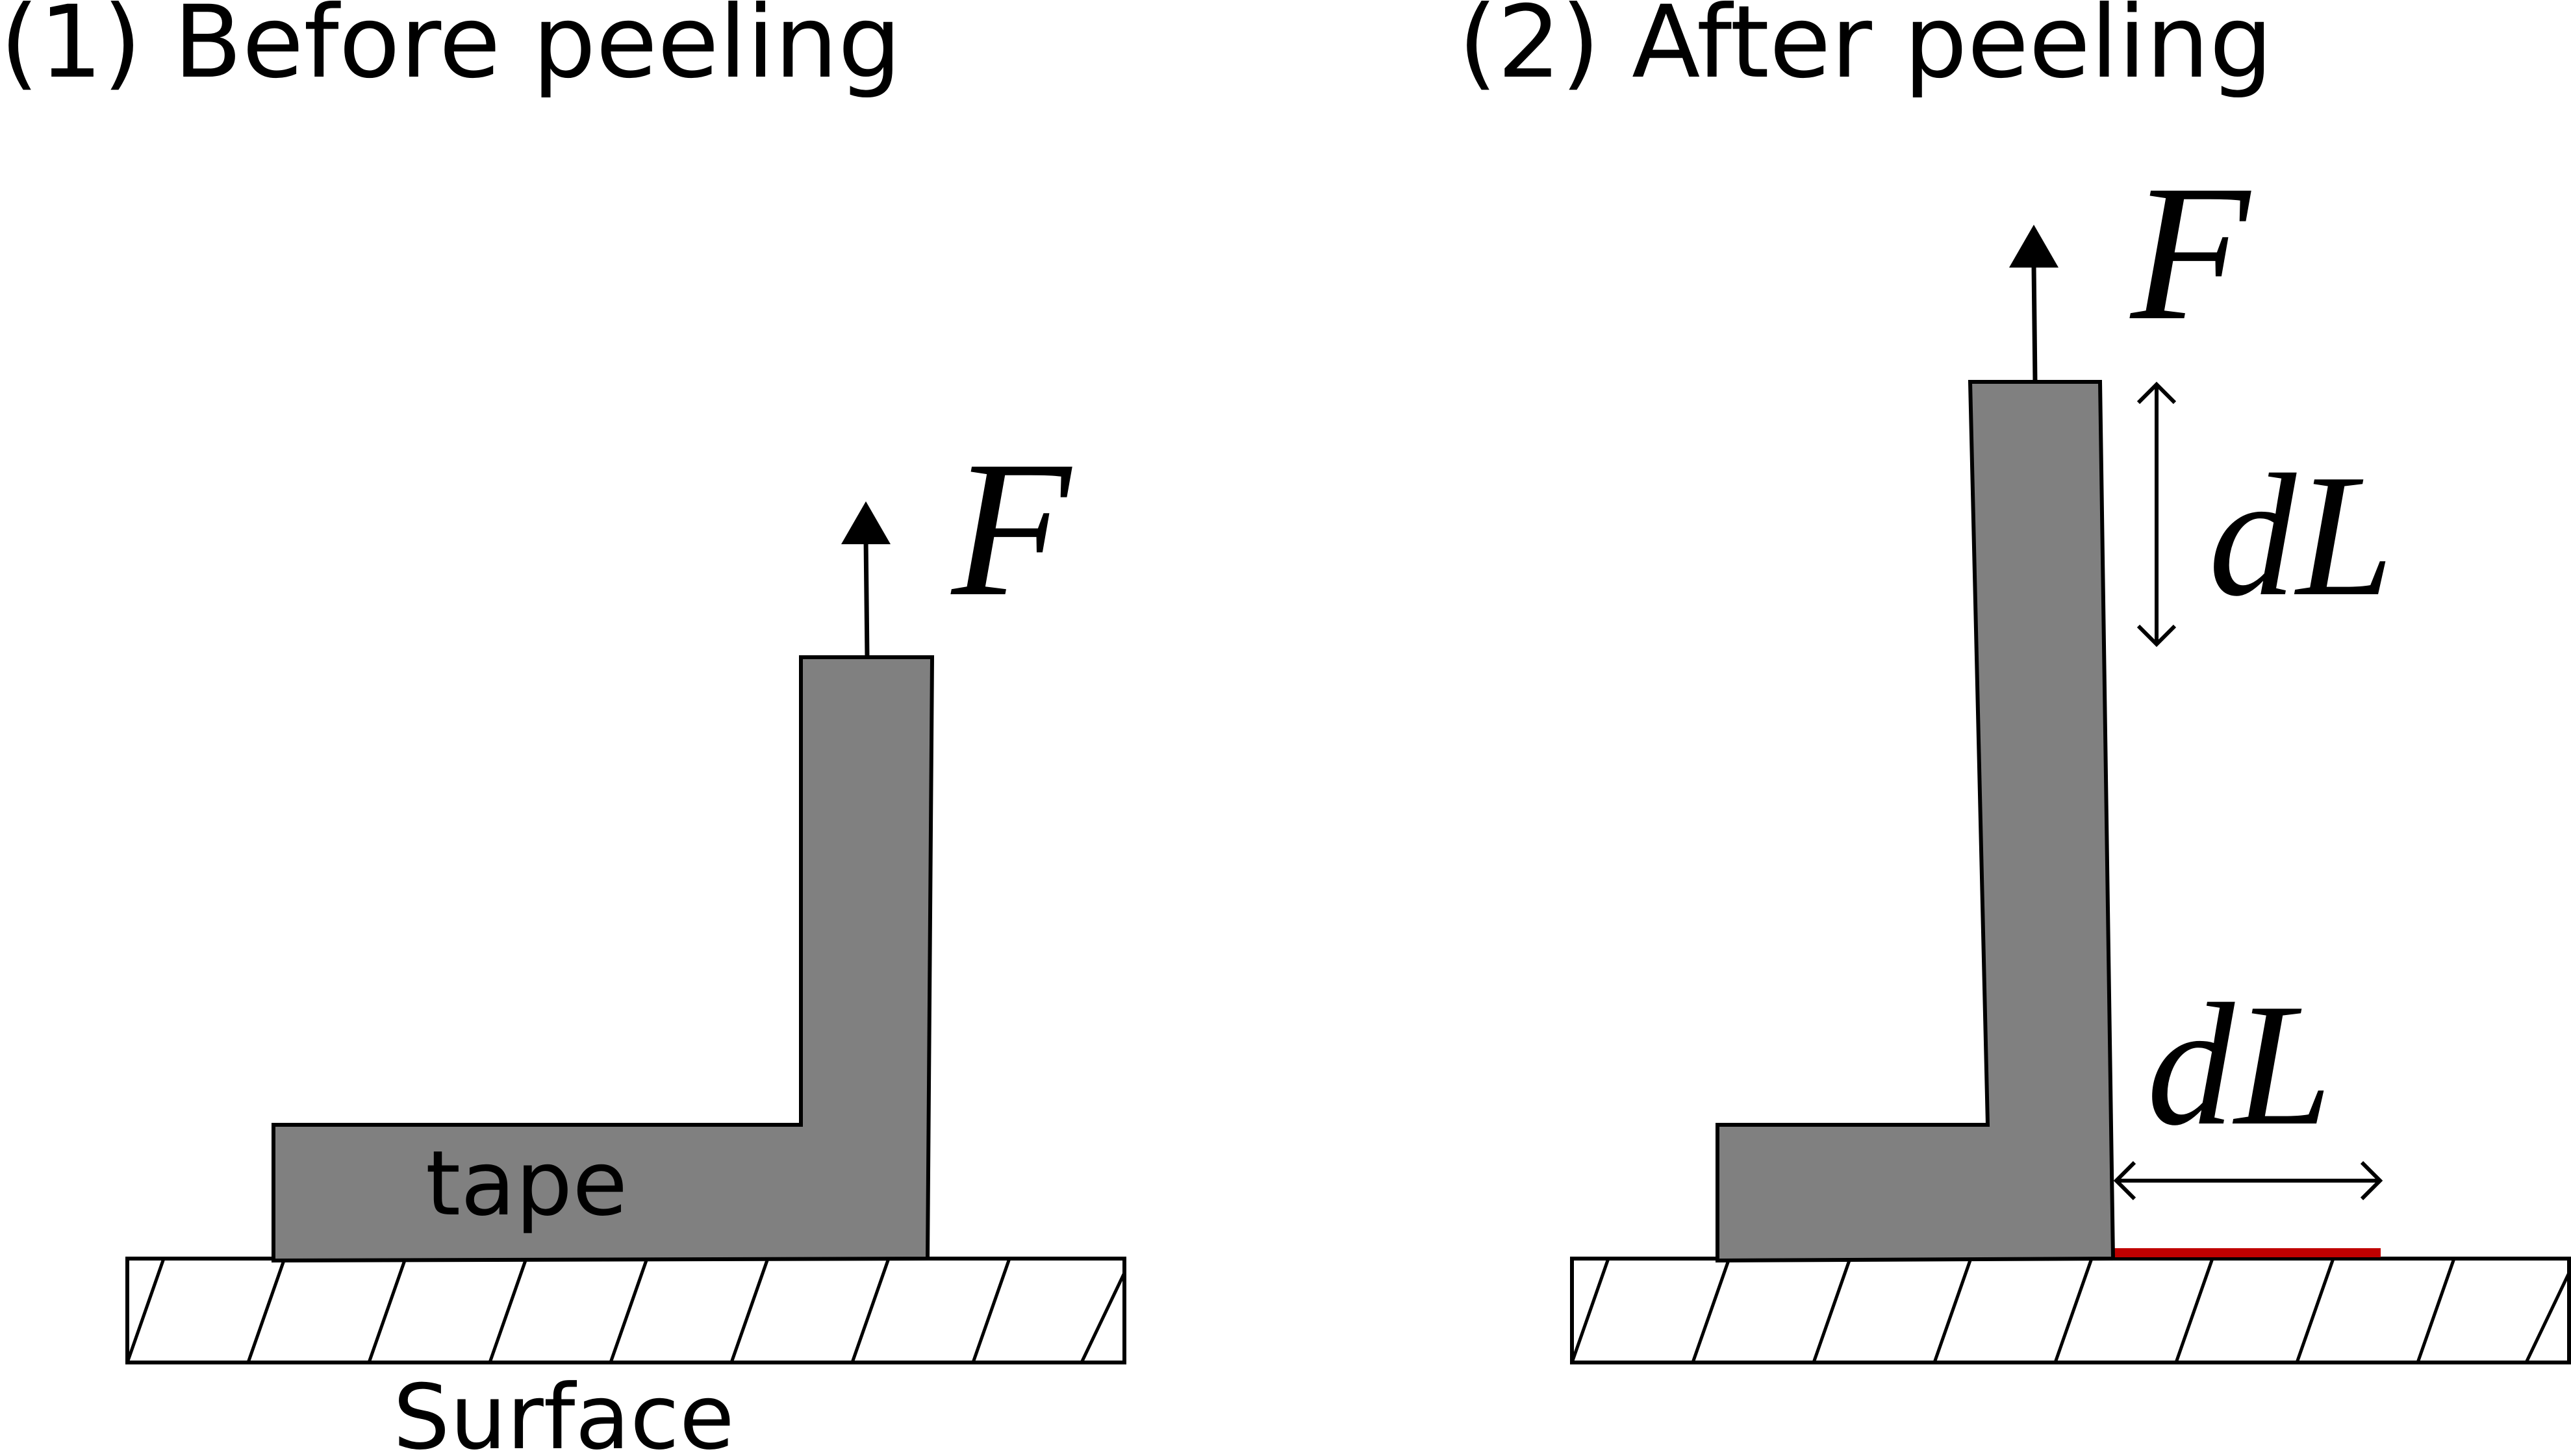 Image resolution: width=2571 pixels, height=1456 pixels. I want to click on surface-hatching-after, so click(2070, 1311).